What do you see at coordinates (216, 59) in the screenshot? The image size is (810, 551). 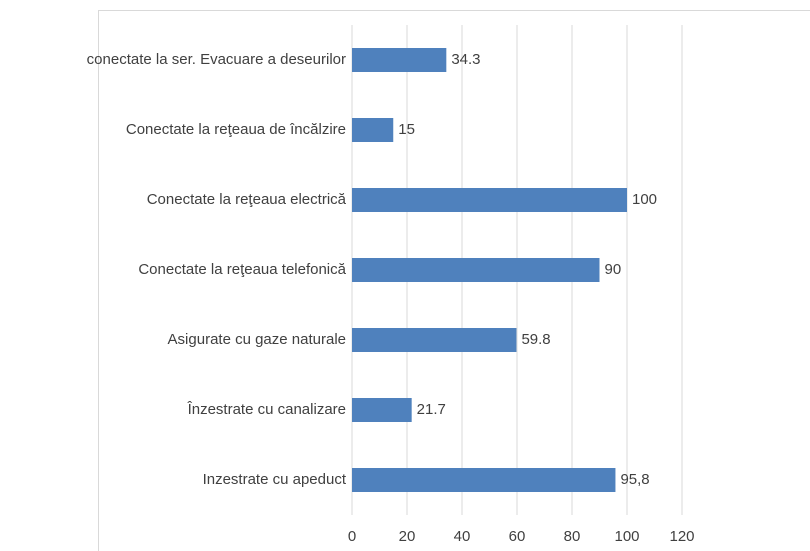 I see `y-tick-label: conectate la ser. Evacuare a deseurilor` at bounding box center [216, 59].